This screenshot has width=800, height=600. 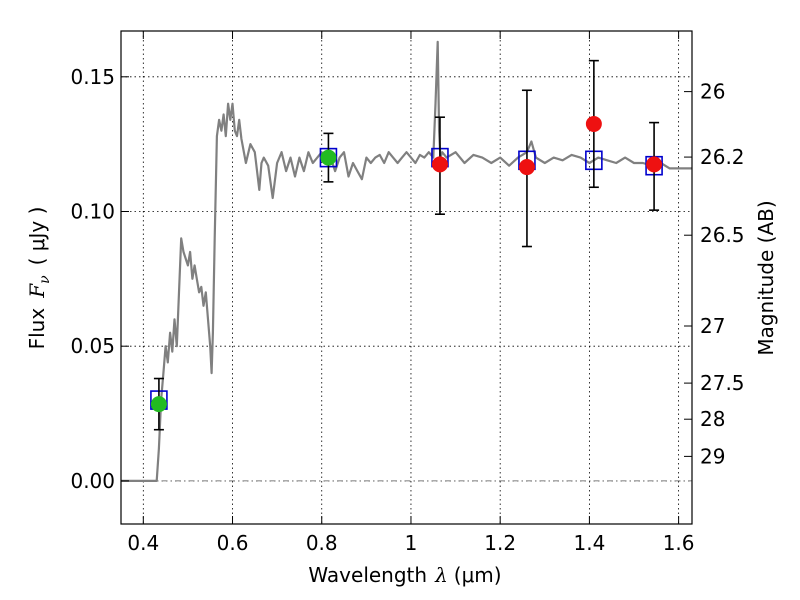 What do you see at coordinates (367, 575) in the screenshot?
I see `x-axis-title-text: Wavelength` at bounding box center [367, 575].